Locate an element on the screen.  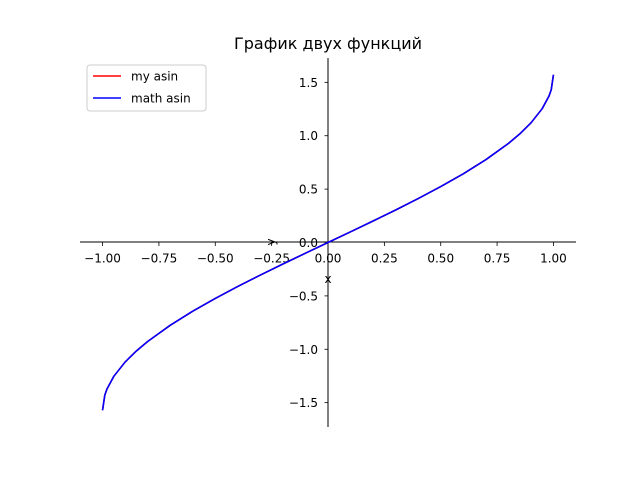
x-tick-label: −0.50 is located at coordinates (215, 259).